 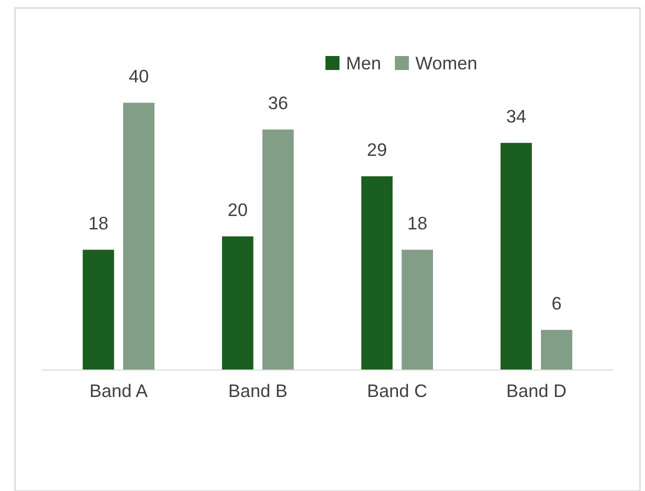 What do you see at coordinates (556, 303) in the screenshot?
I see `data-label: 6` at bounding box center [556, 303].